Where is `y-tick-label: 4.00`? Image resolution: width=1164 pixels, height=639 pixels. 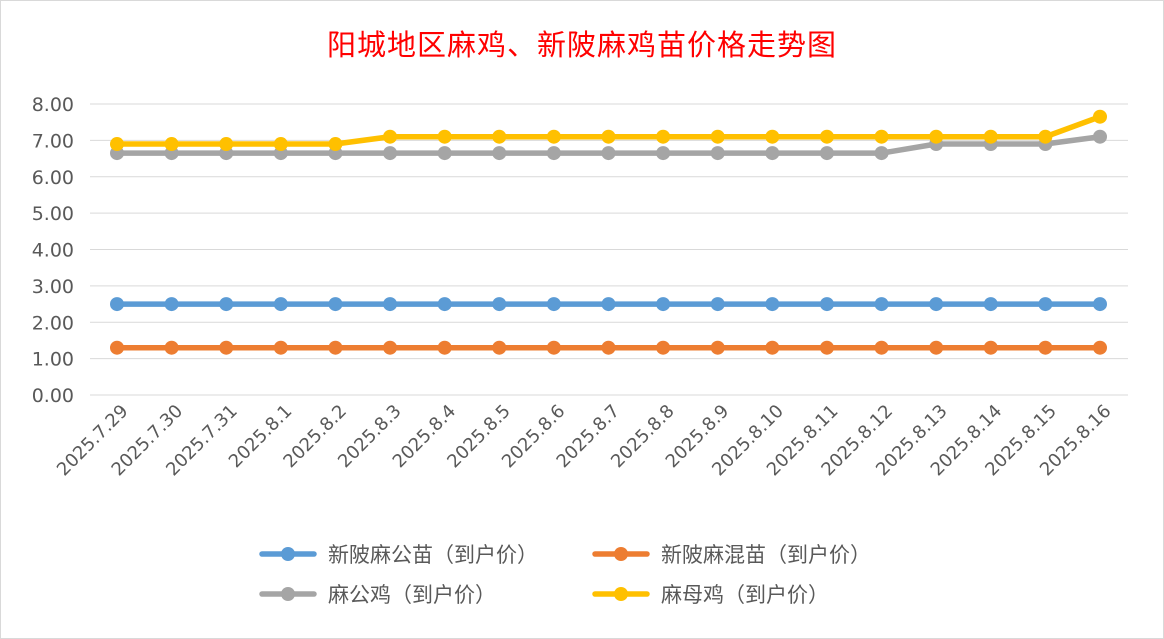 y-tick-label: 4.00 is located at coordinates (53, 251).